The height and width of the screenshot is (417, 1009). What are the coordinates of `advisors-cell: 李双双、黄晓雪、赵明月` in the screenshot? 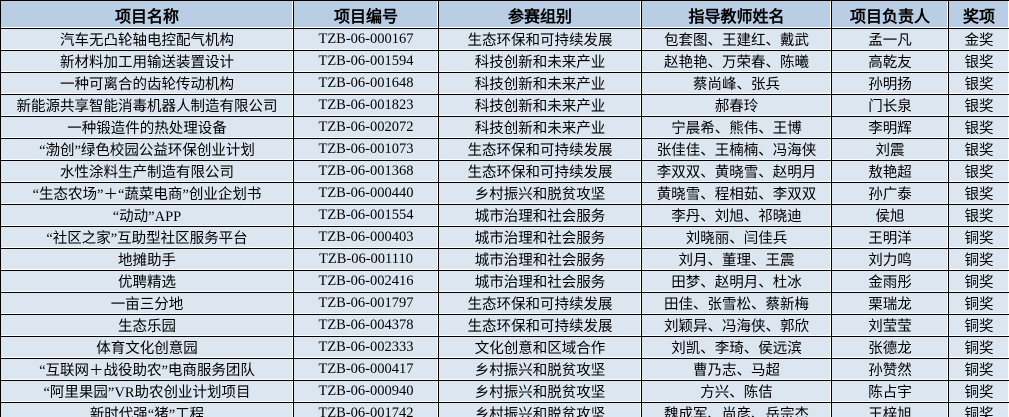 It's located at (737, 172).